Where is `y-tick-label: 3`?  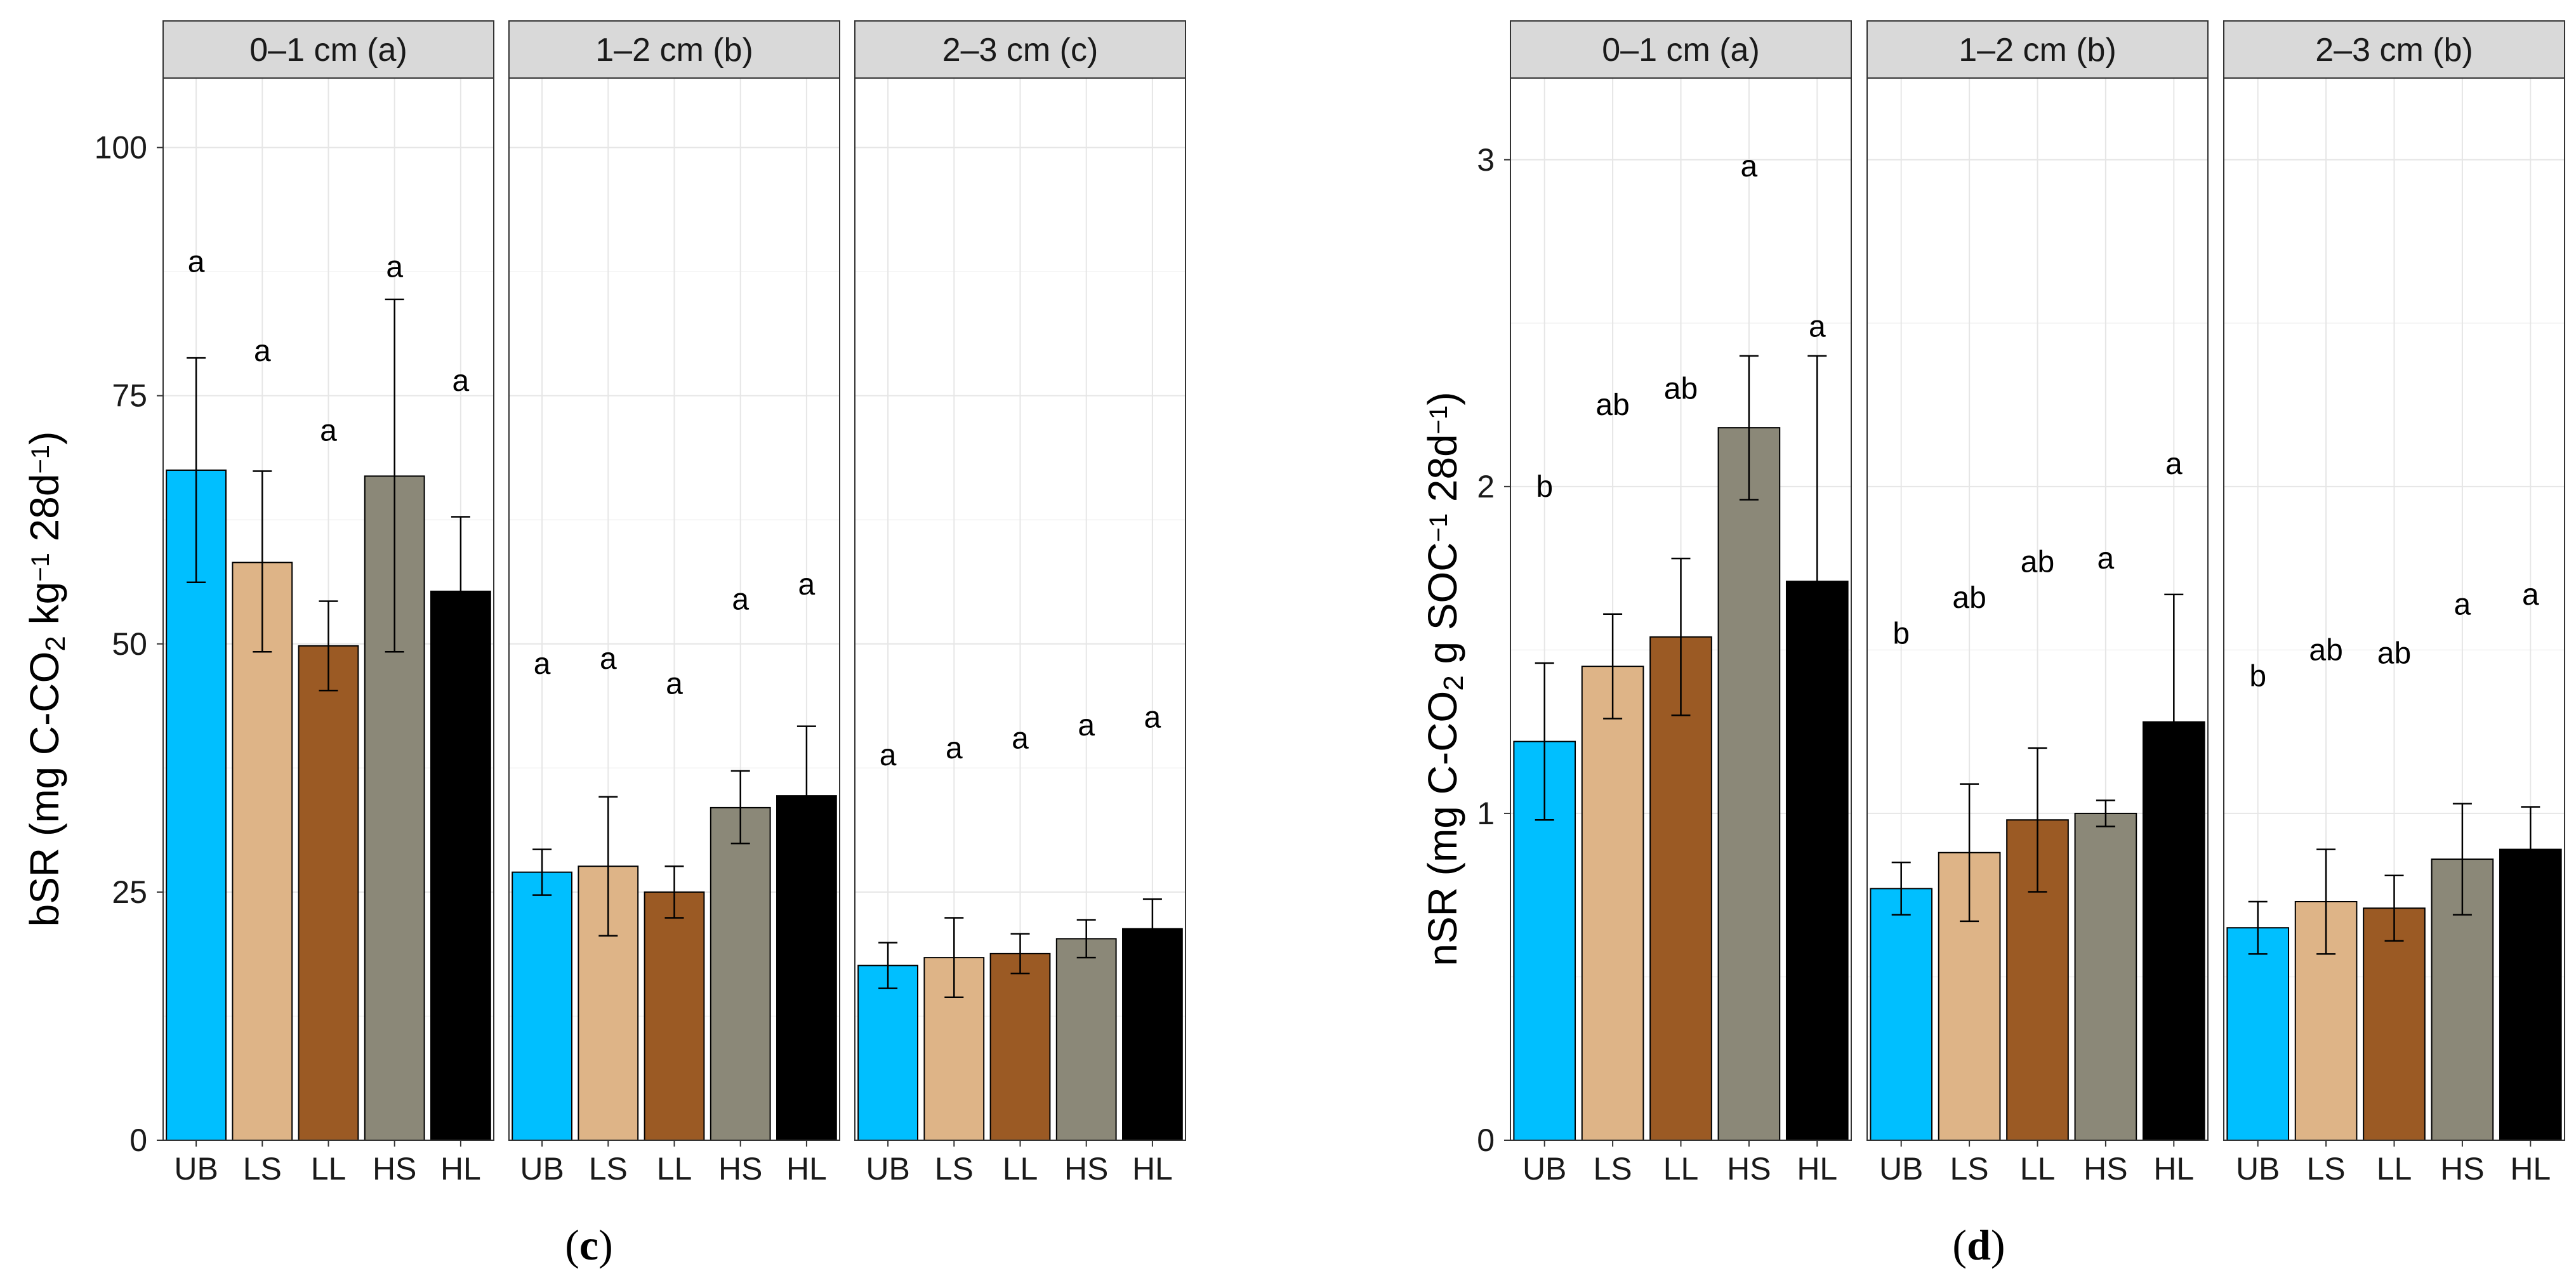
y-tick-label: 3 is located at coordinates (1486, 160).